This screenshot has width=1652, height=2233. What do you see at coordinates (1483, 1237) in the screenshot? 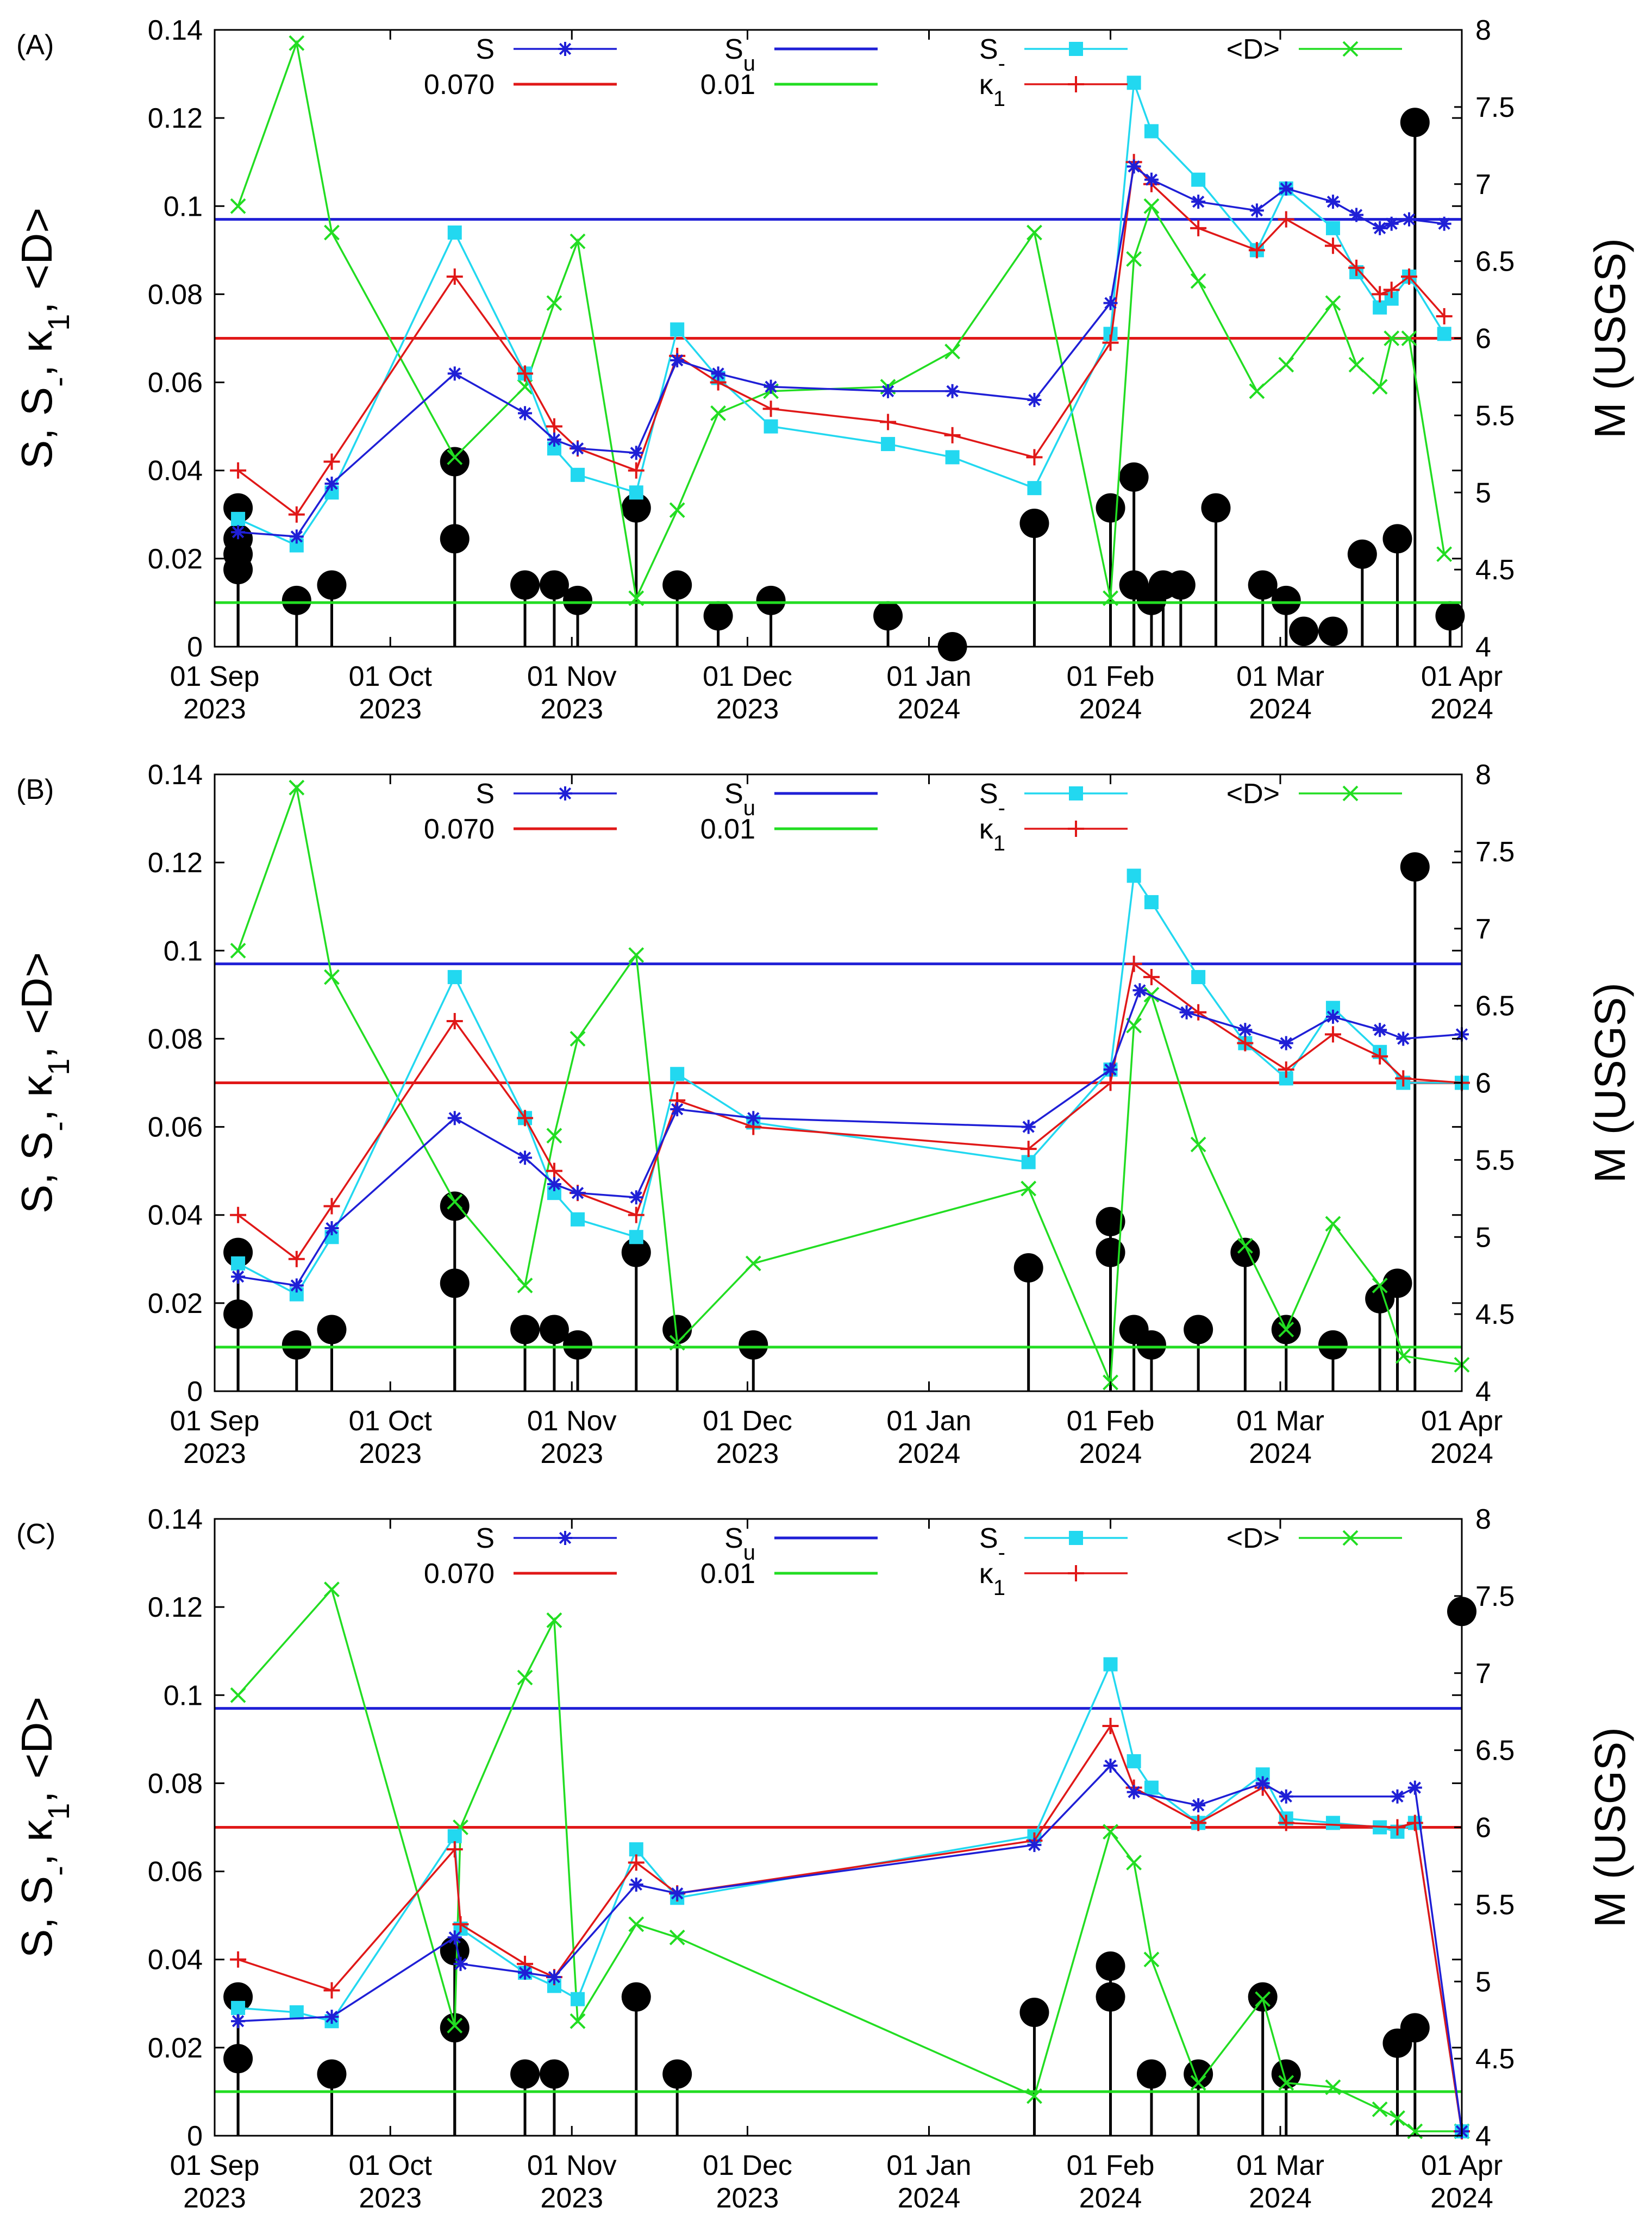
I see `y2-tick-label: 5` at bounding box center [1483, 1237].